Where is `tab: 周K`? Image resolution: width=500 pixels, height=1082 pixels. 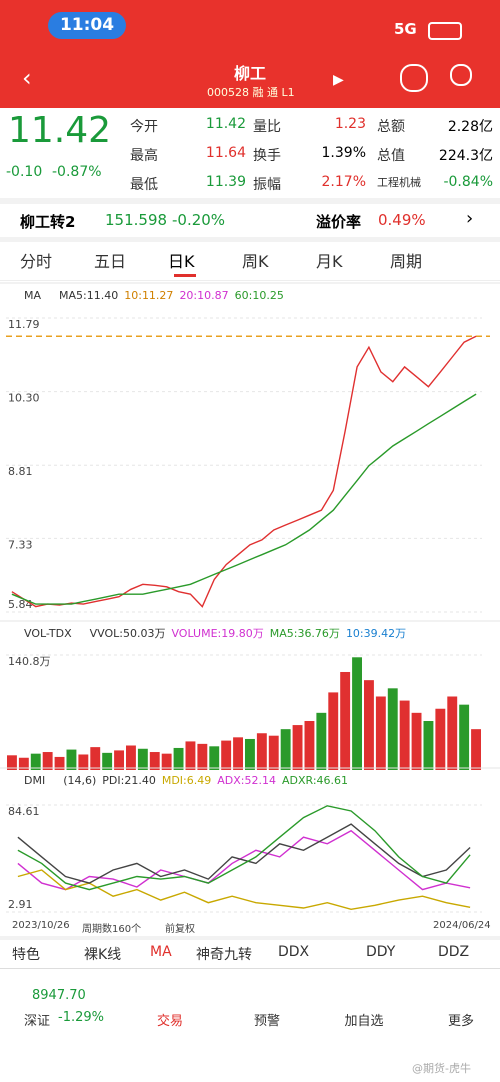 tab: 周K is located at coordinates (255, 261).